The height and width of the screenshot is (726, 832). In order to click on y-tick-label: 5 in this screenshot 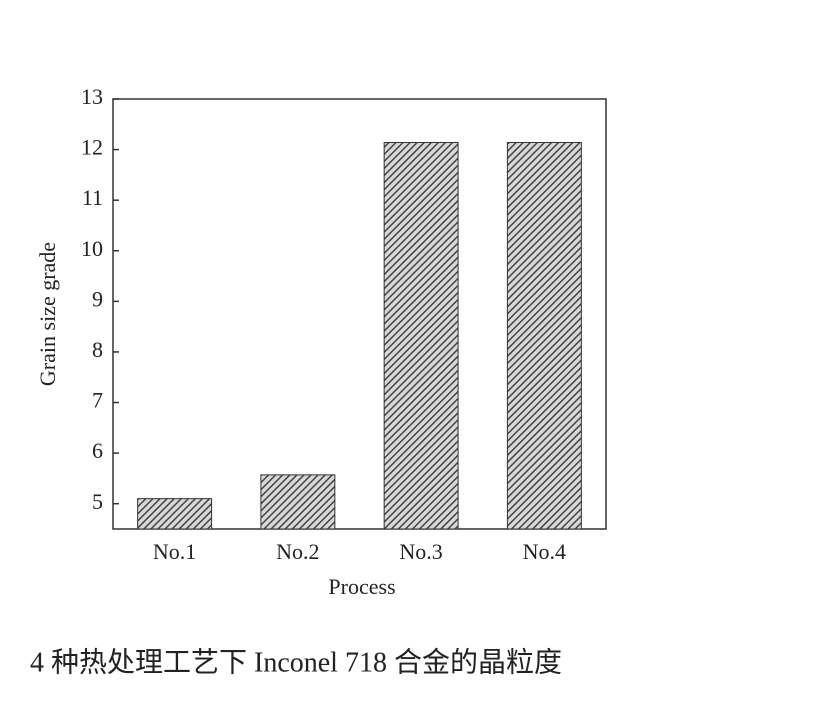, I will do `click(97, 501)`.